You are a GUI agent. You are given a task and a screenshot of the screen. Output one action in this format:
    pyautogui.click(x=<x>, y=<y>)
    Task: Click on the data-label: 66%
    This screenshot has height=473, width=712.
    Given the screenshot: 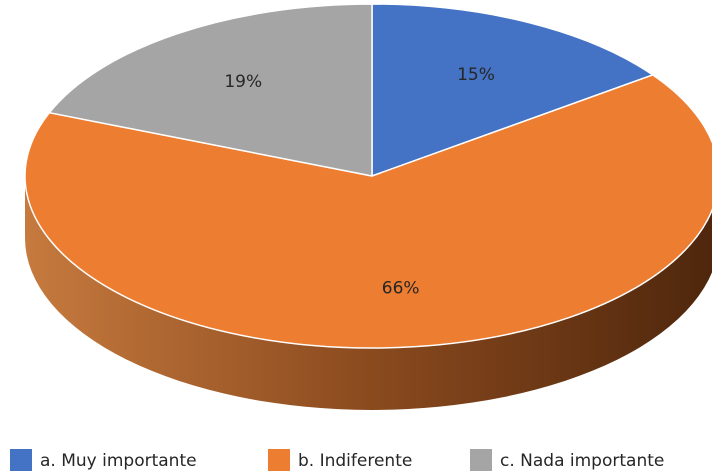 What is the action you would take?
    pyautogui.click(x=401, y=289)
    